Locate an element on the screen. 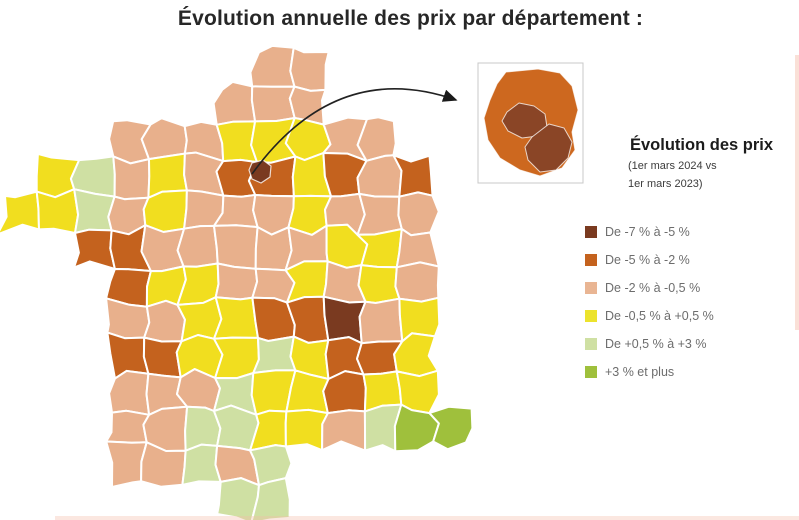 The width and height of the screenshot is (799, 520). legend-item: De +0,5 % à +3 % is located at coordinates (691, 344).